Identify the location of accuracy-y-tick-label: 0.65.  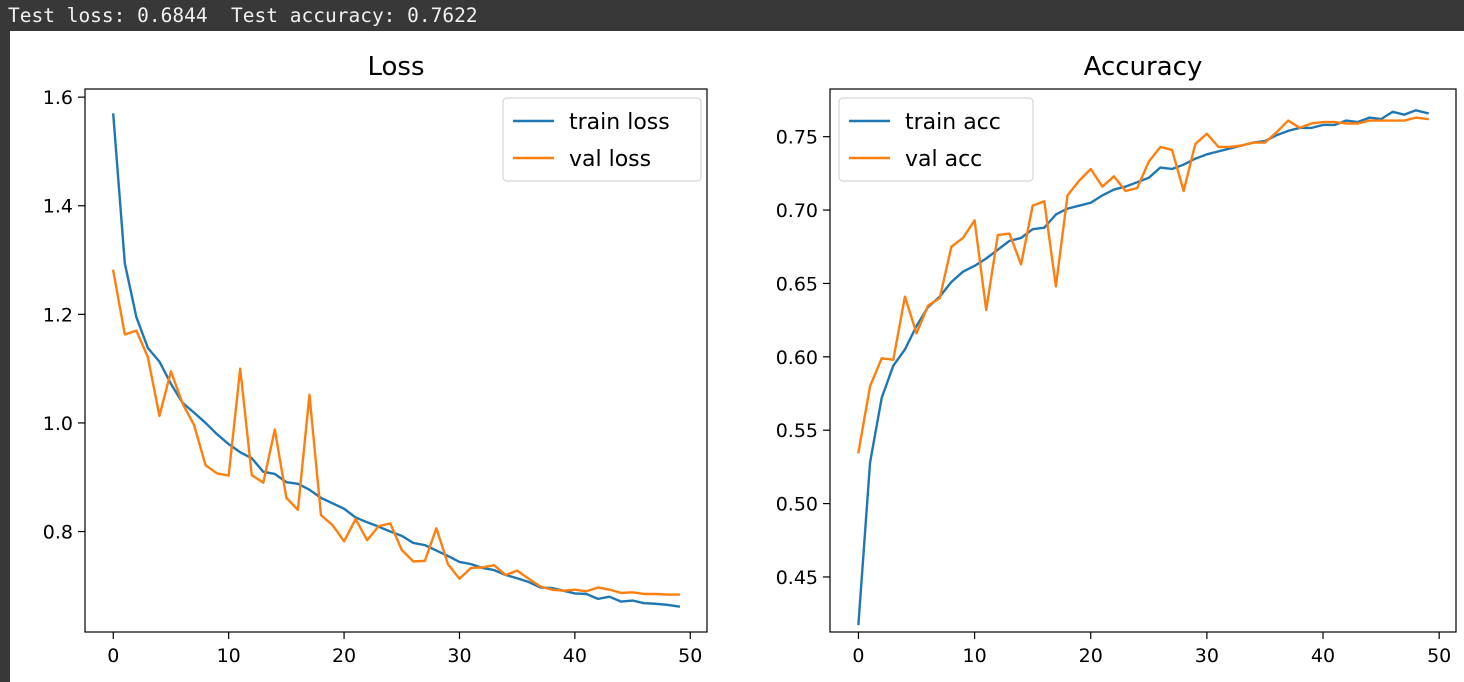
(797, 284).